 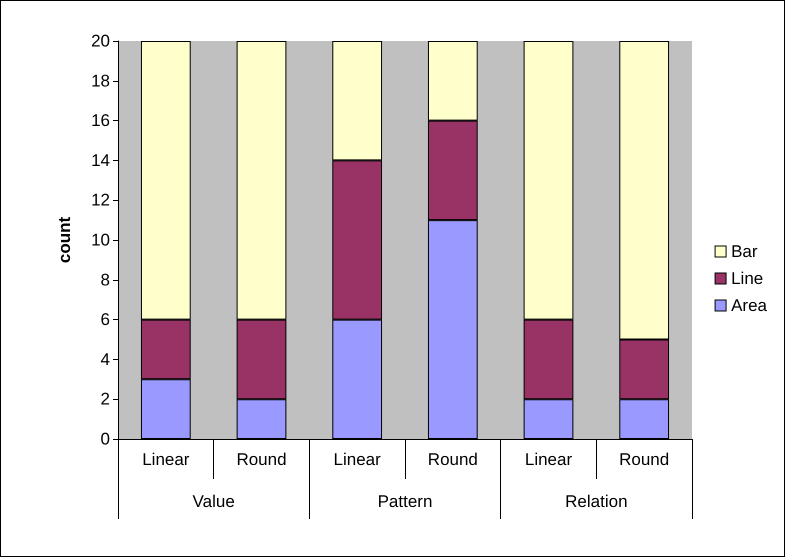 What do you see at coordinates (100, 200) in the screenshot?
I see `y-tick-label: 12` at bounding box center [100, 200].